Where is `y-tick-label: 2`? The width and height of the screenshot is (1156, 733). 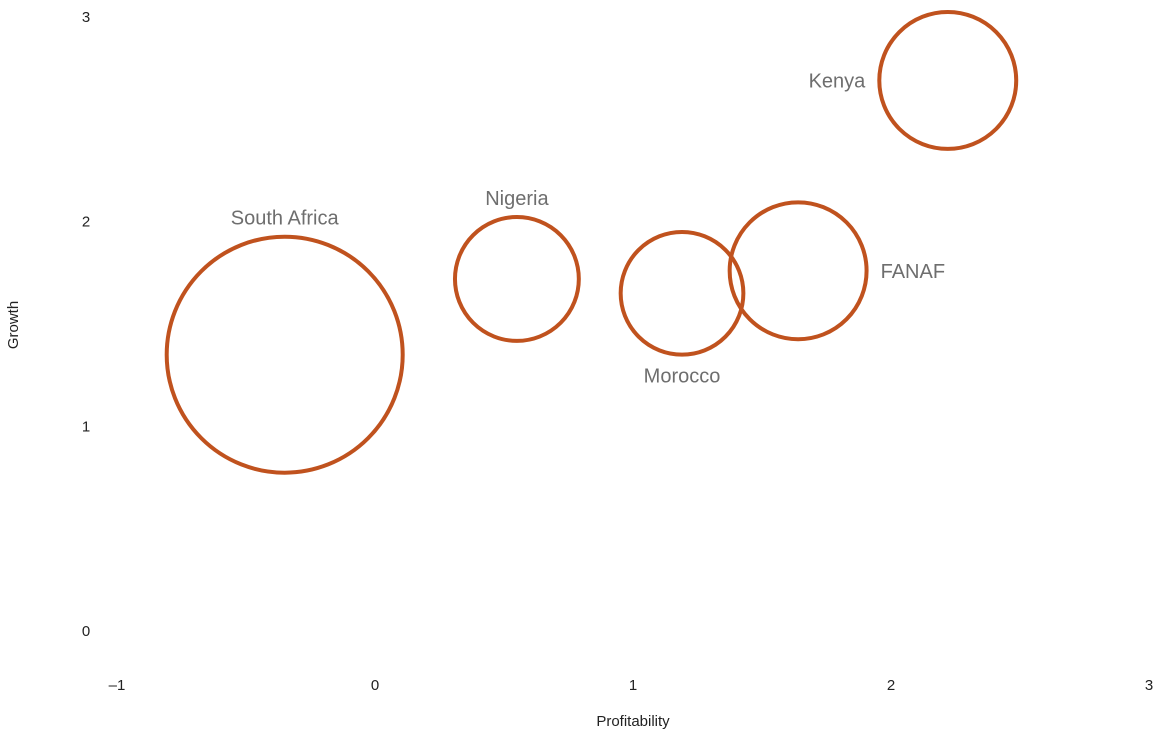 y-tick-label: 2 is located at coordinates (86, 222).